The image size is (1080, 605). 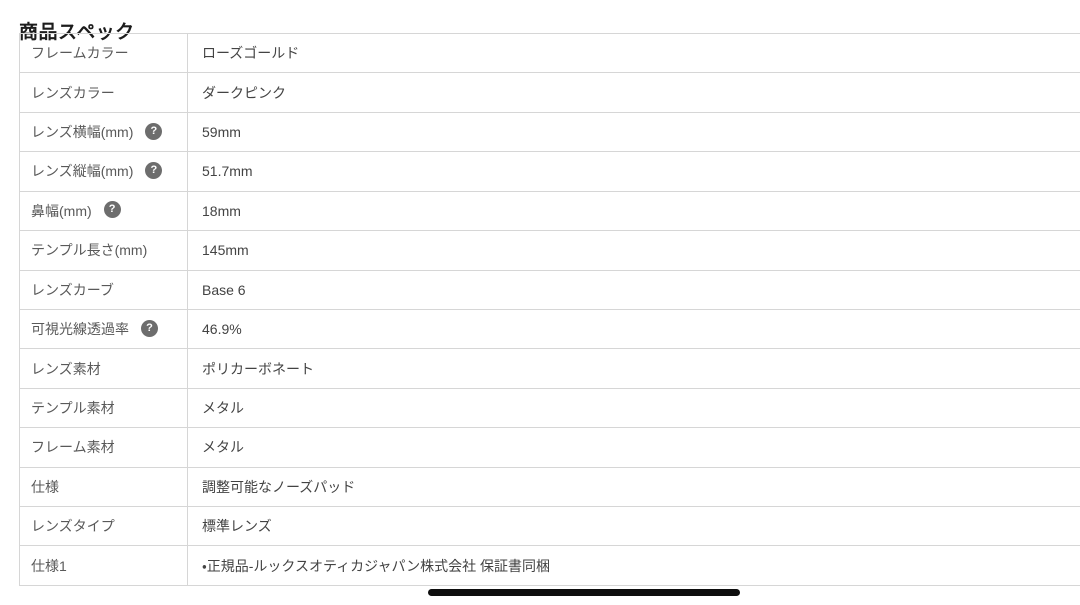 What do you see at coordinates (73, 526) in the screenshot?
I see `spec-label: レンズタイプ` at bounding box center [73, 526].